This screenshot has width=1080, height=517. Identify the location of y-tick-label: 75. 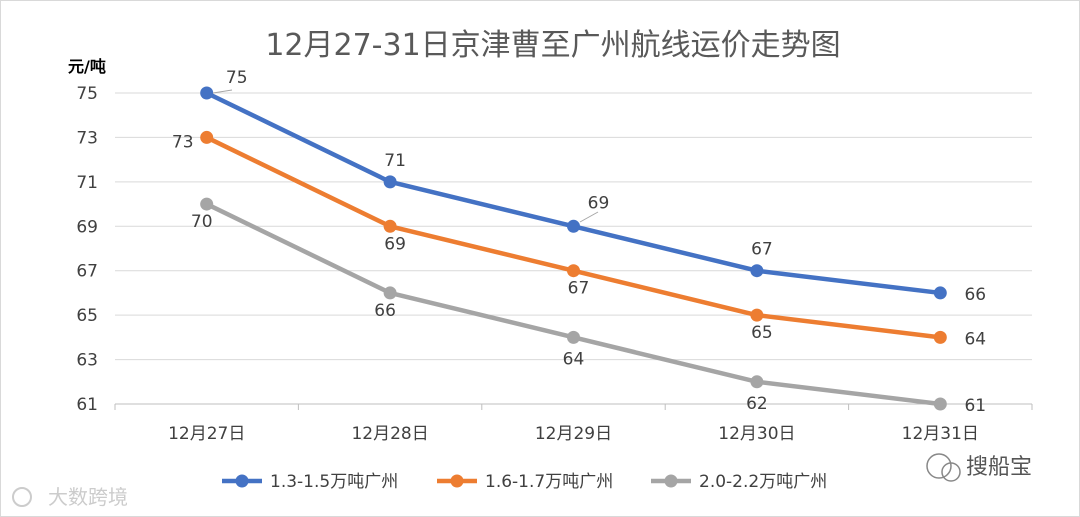
(87, 94).